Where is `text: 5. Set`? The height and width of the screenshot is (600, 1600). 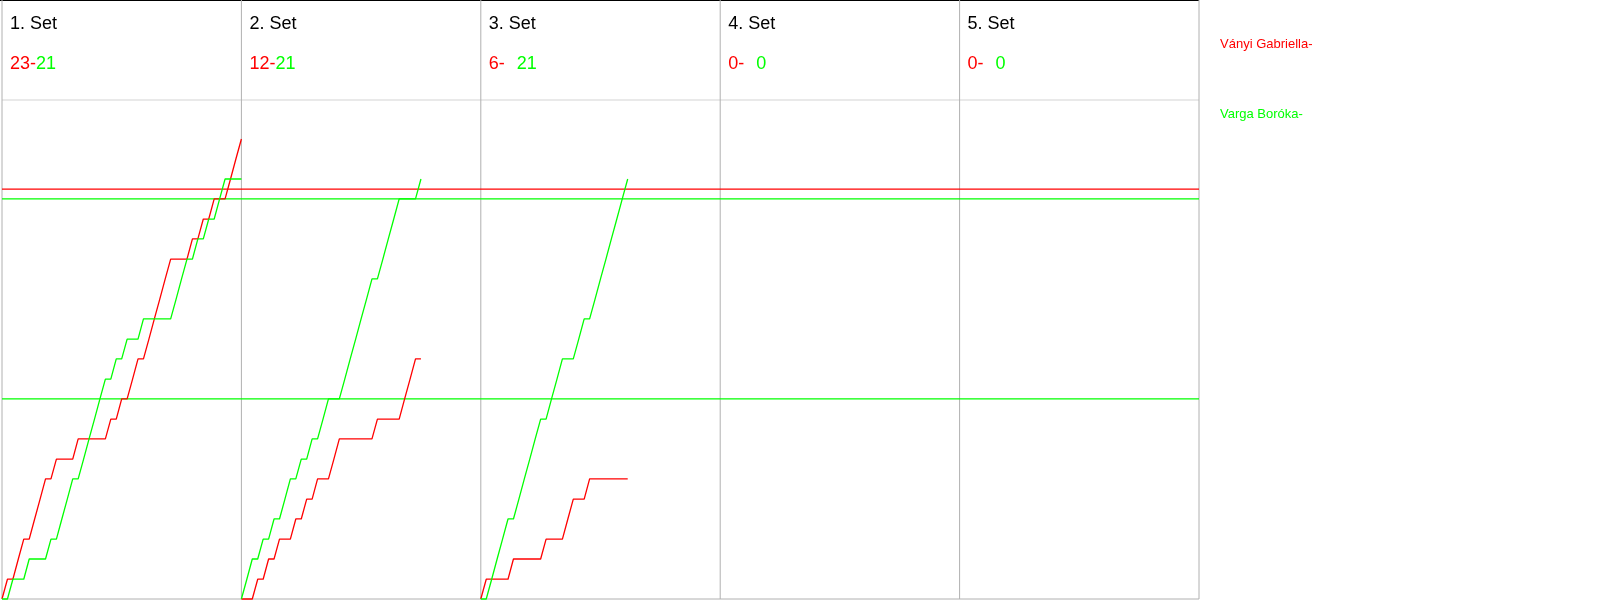
text: 5. Set is located at coordinates (991, 23).